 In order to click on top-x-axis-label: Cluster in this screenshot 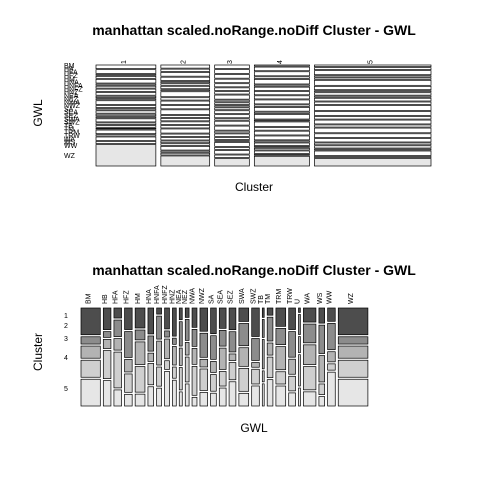, I will do `click(254, 187)`.